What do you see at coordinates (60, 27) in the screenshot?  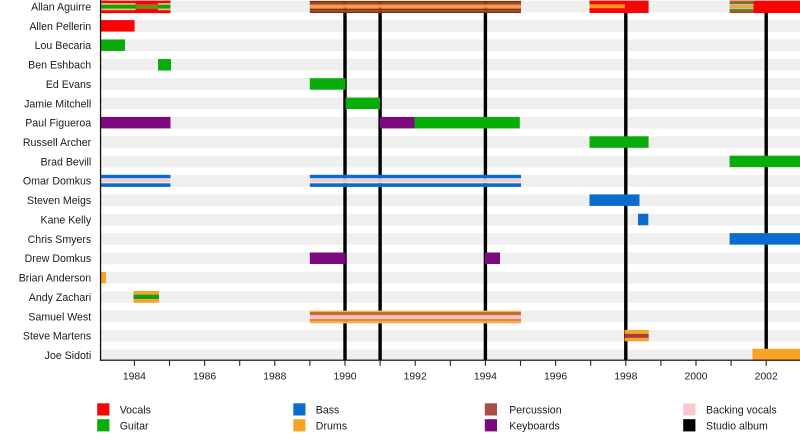 I see `svg-text: Allen Pellerin` at bounding box center [60, 27].